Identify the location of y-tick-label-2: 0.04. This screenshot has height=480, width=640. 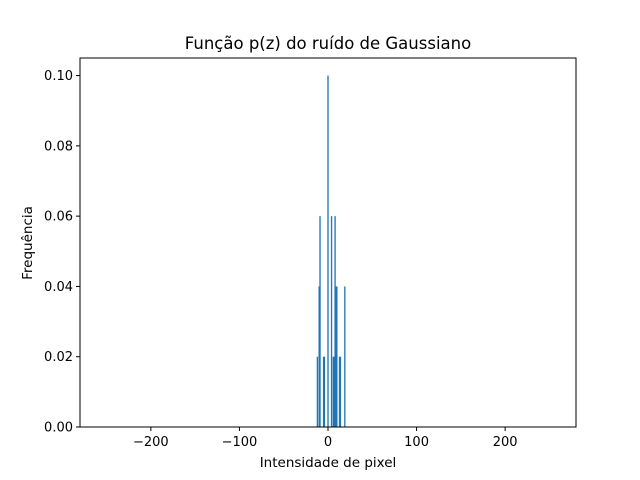
(58, 287).